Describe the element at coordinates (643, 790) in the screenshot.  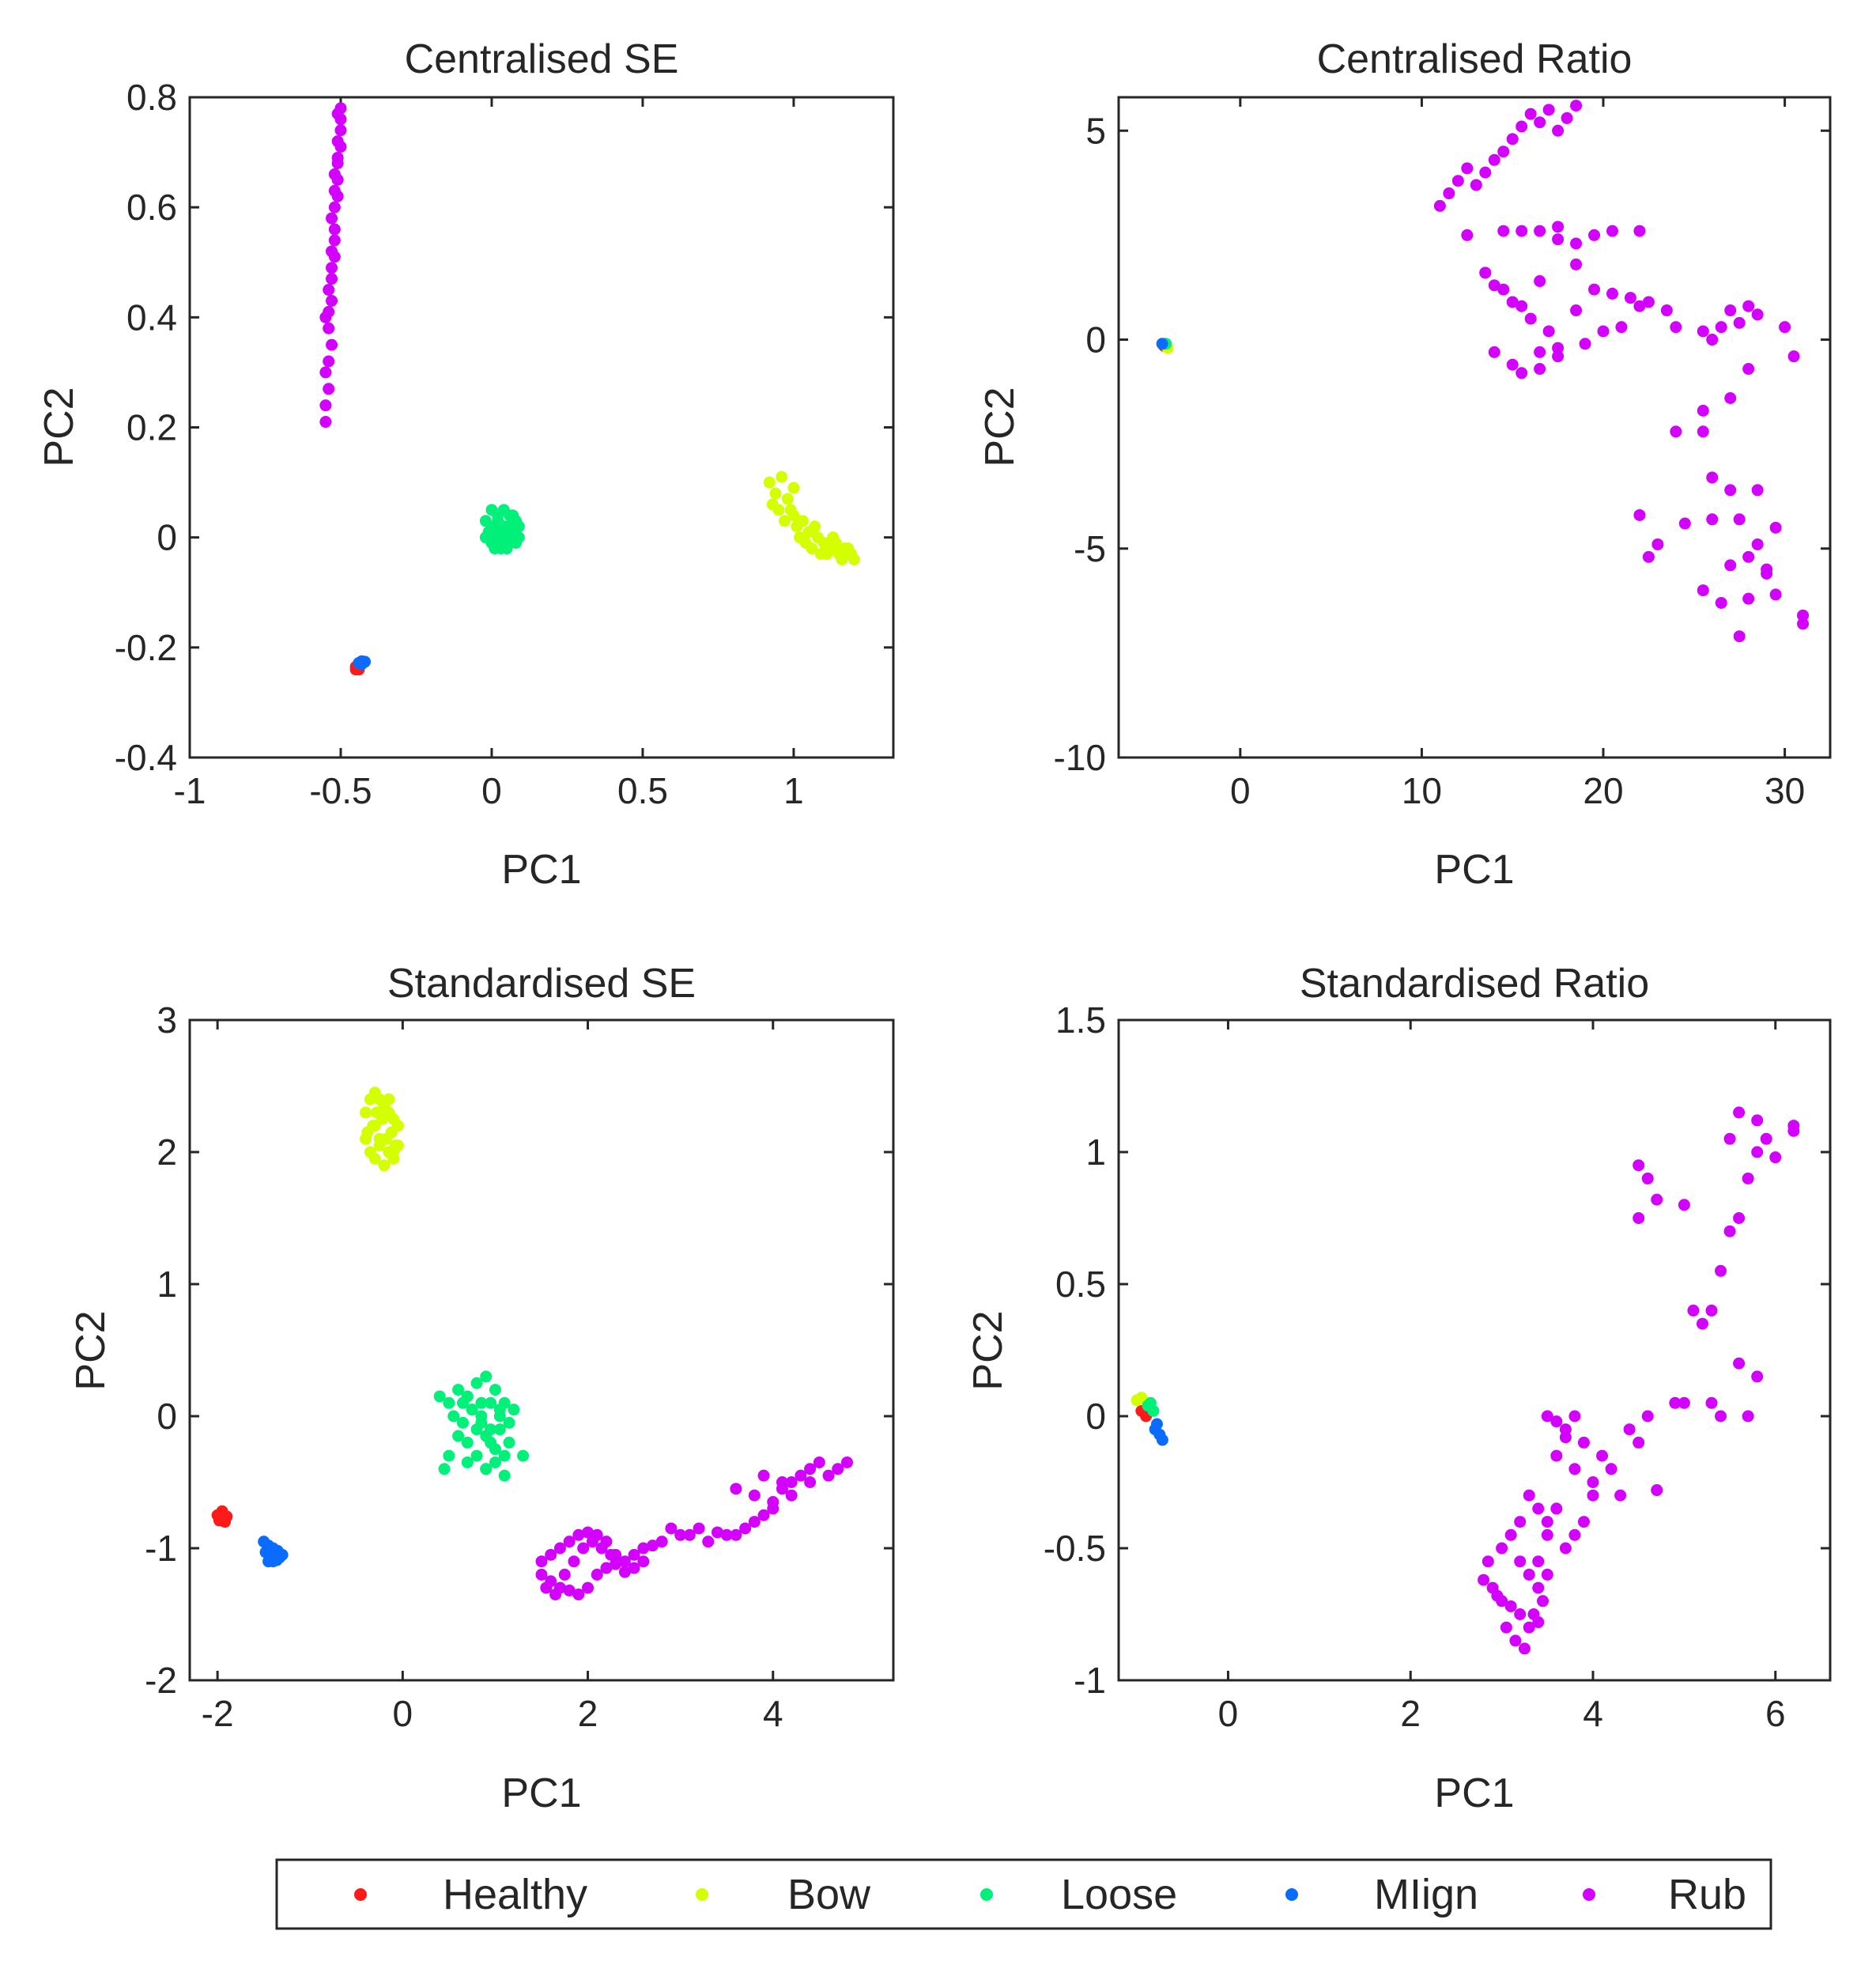
I see `x-tick-label: 0.5` at that location.